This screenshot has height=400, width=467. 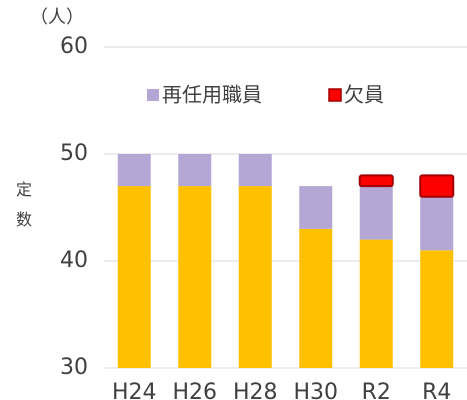 What do you see at coordinates (74, 260) in the screenshot?
I see `y-tick-label: 40` at bounding box center [74, 260].